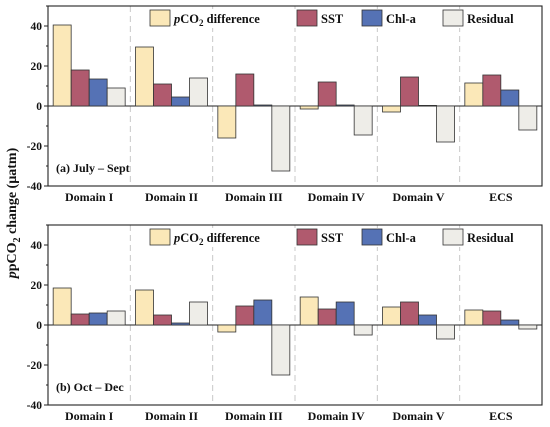 Image resolution: width=550 pixels, height=427 pixels. Describe the element at coordinates (93, 168) in the screenshot. I see `panel-label: (a) July – Sept` at that location.